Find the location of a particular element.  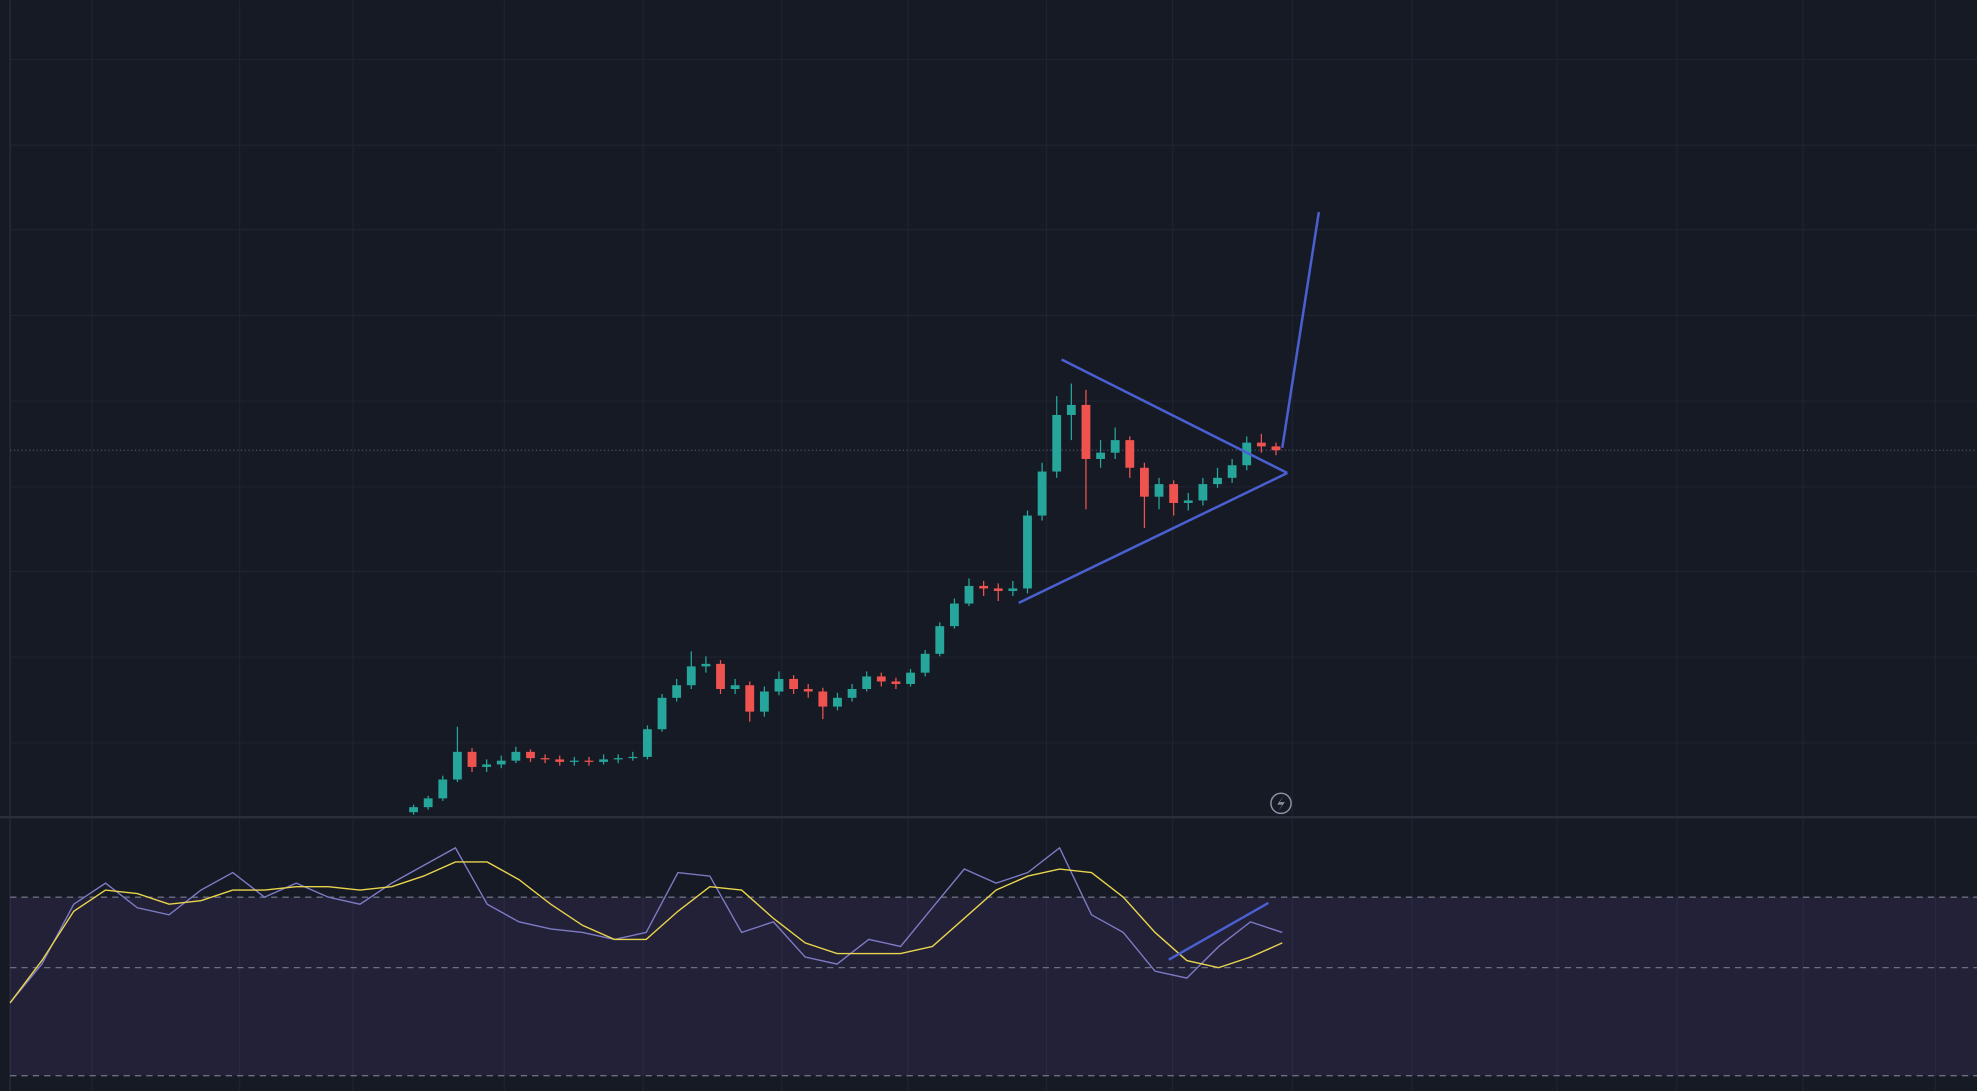

rsi-ma-line is located at coordinates (646, 932).